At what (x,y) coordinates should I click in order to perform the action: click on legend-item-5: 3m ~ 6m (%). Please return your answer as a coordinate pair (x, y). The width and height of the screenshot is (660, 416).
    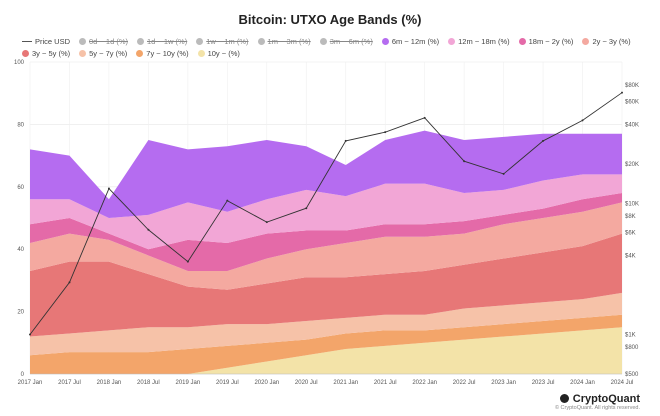
    Looking at the image, I should click on (346, 42).